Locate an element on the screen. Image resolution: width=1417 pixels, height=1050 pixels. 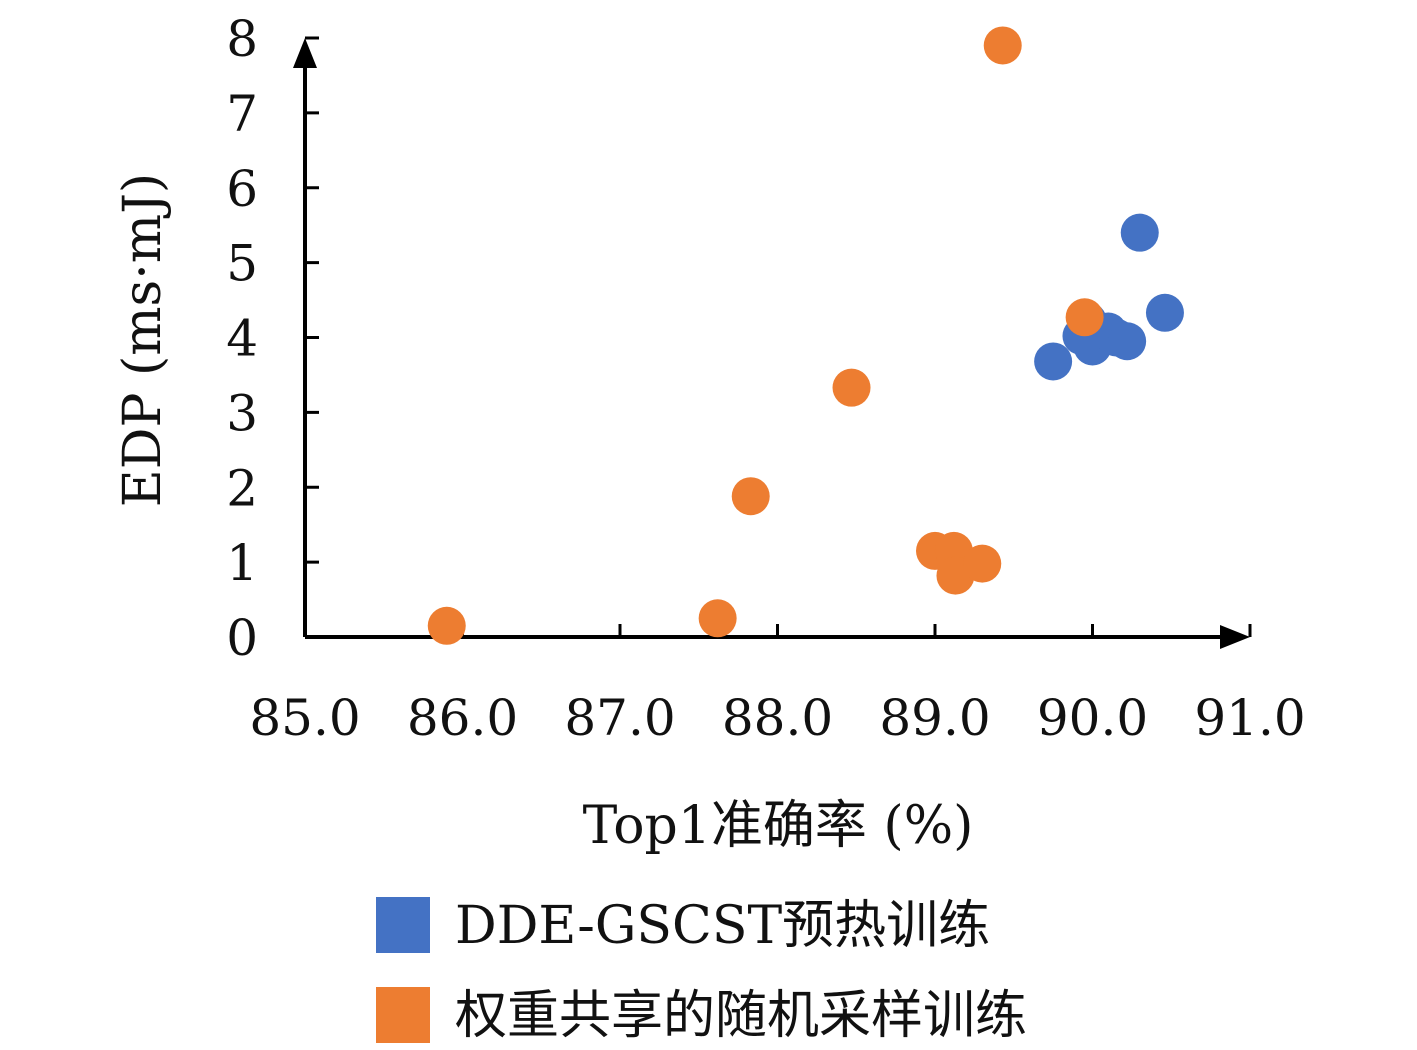
y-tick-label: 7 is located at coordinates (242, 114).